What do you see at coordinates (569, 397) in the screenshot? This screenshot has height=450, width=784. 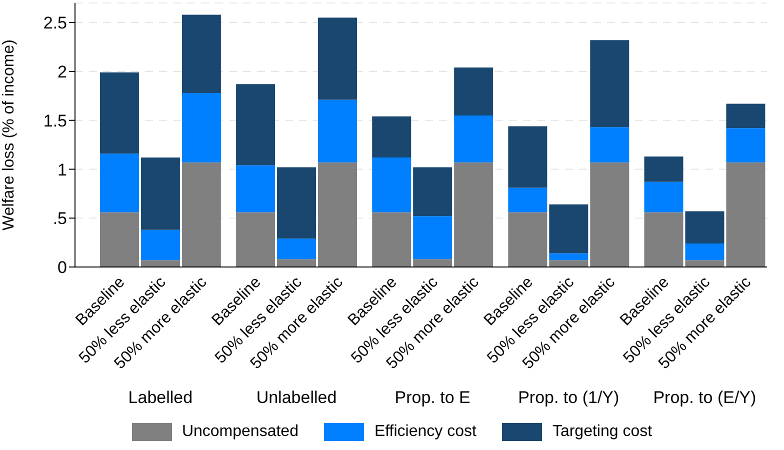 I see `text: Prop. to (1/Y)` at bounding box center [569, 397].